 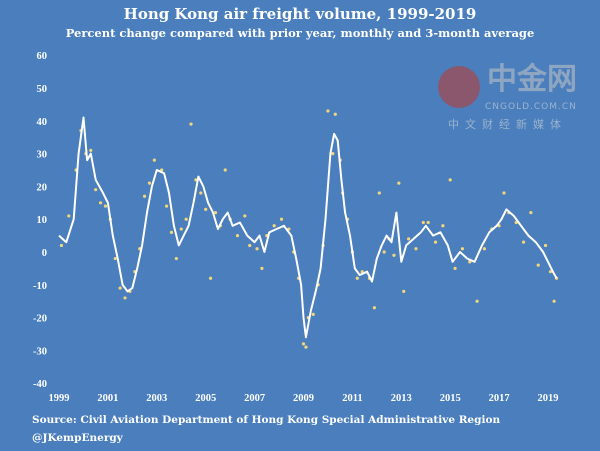 I want to click on watermark-logo-text: 中金网, so click(x=532, y=79).